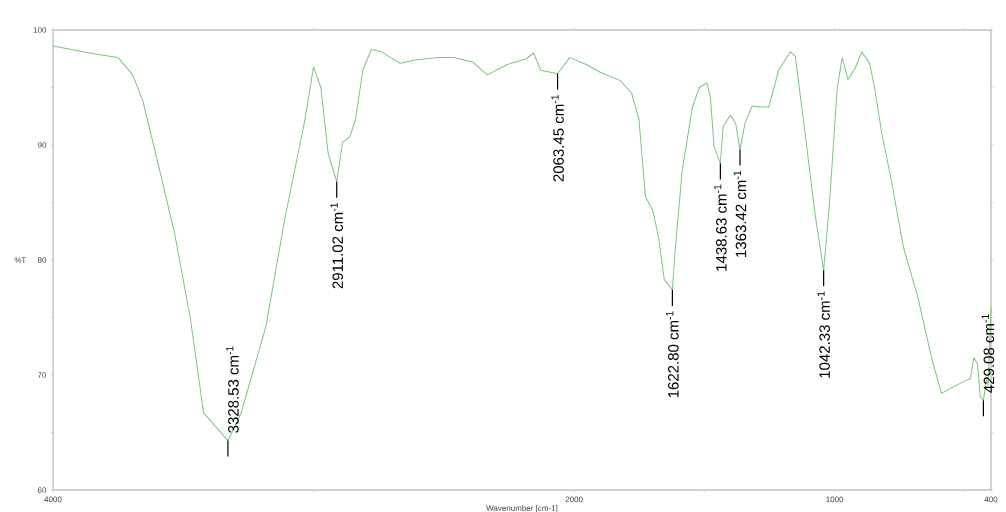 The image size is (1006, 512). What do you see at coordinates (823, 334) in the screenshot?
I see `annotation: 1042.33 cm$^{-1}$` at bounding box center [823, 334].